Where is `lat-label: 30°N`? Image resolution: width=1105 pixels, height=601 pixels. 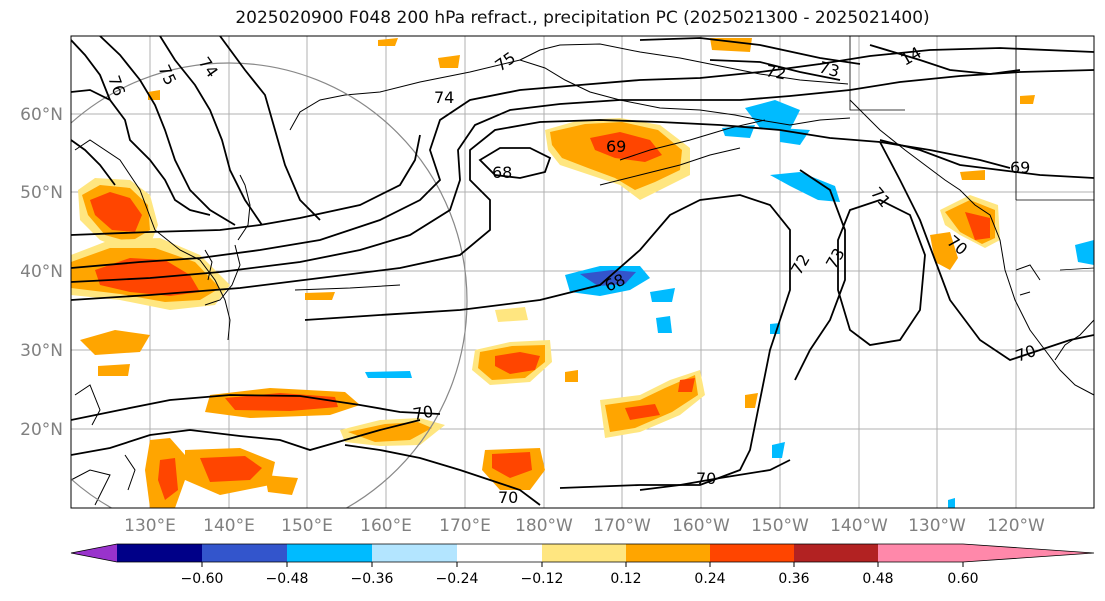 lat-label: 30°N is located at coordinates (41, 351).